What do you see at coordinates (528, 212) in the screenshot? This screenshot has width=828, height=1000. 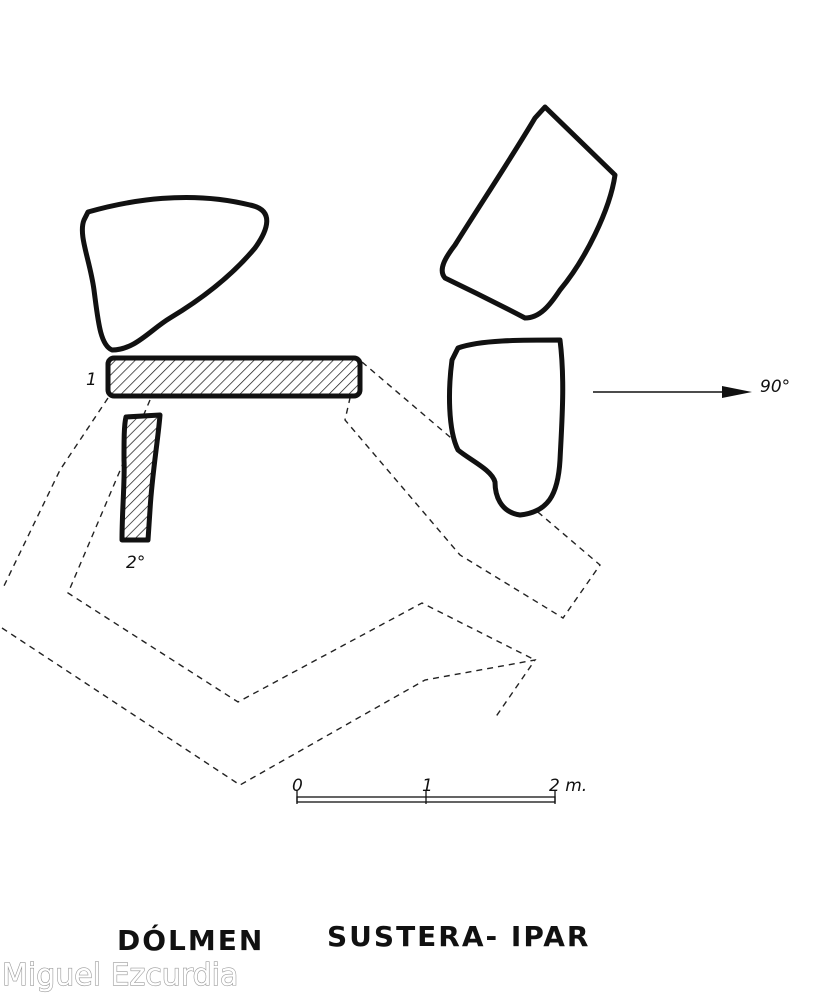 I see `stone-top-right` at bounding box center [528, 212].